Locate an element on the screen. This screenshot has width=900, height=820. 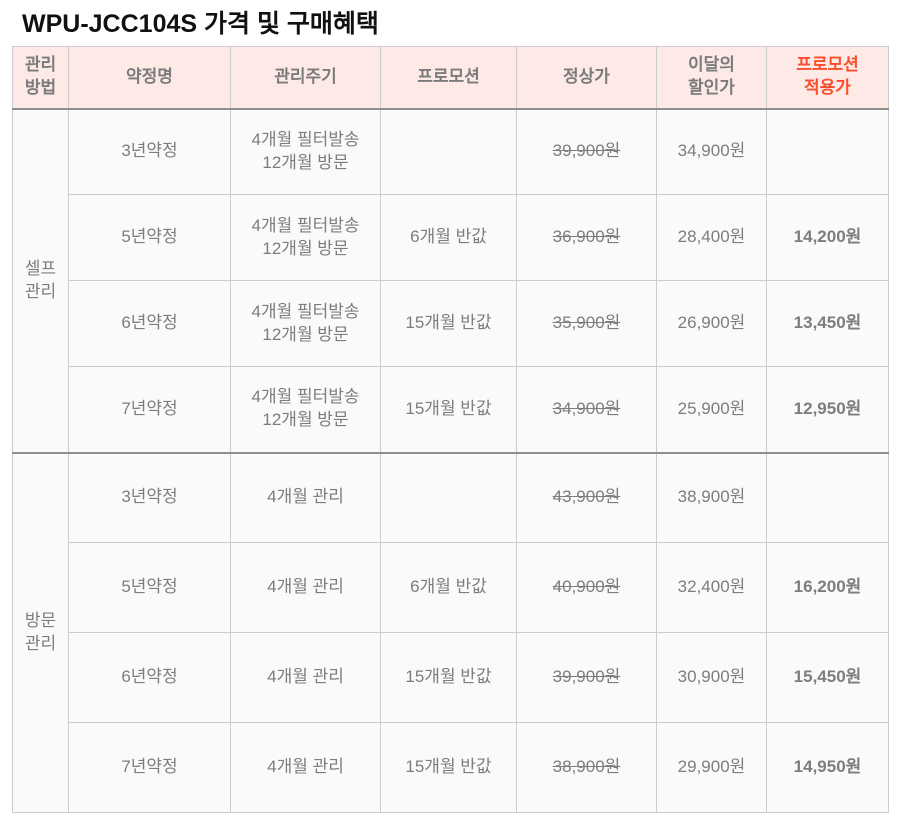
regular-price-strikethrough: 35,900원 is located at coordinates (586, 323).